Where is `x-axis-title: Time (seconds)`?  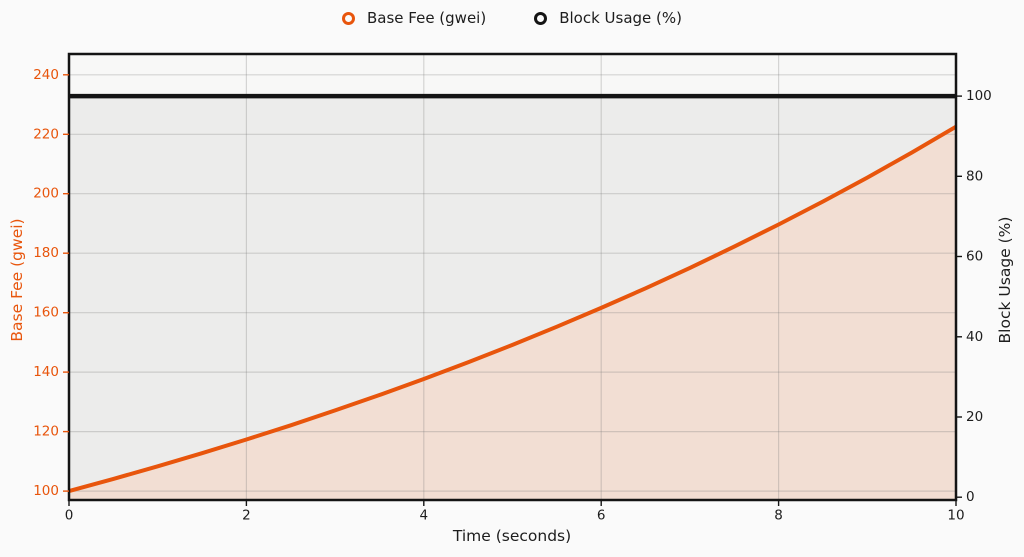
x-axis-title: Time (seconds) is located at coordinates (512, 536).